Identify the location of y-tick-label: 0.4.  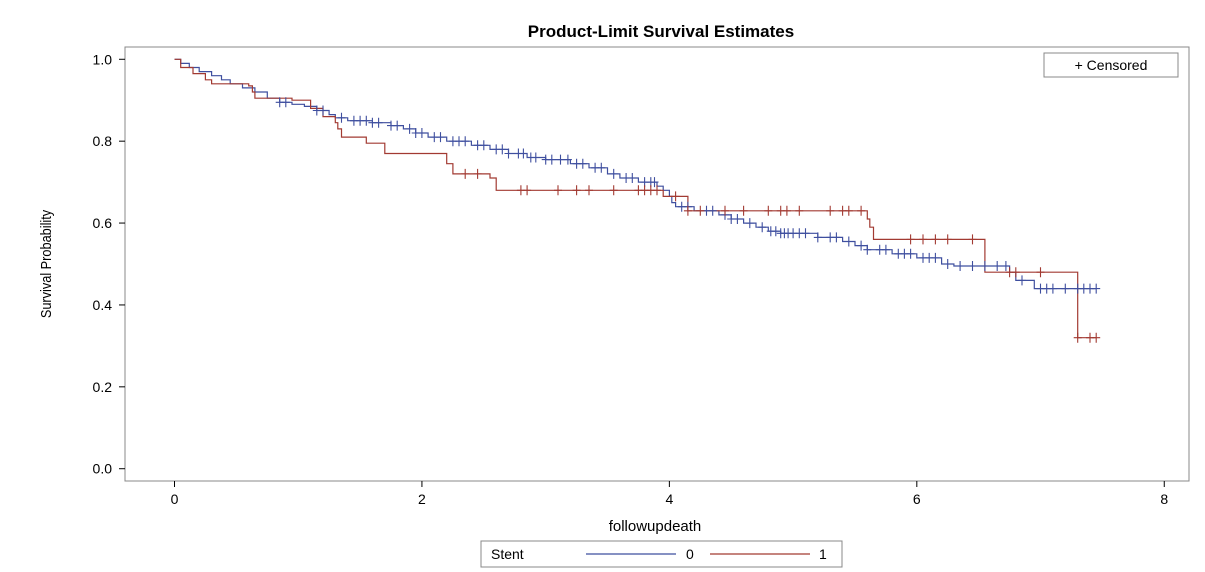
(103, 305).